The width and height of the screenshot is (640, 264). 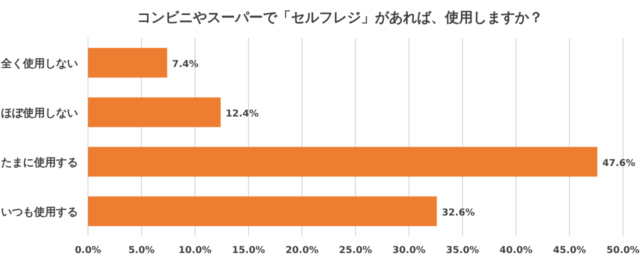 What do you see at coordinates (195, 250) in the screenshot?
I see `x-tick-label: 10.0%` at bounding box center [195, 250].